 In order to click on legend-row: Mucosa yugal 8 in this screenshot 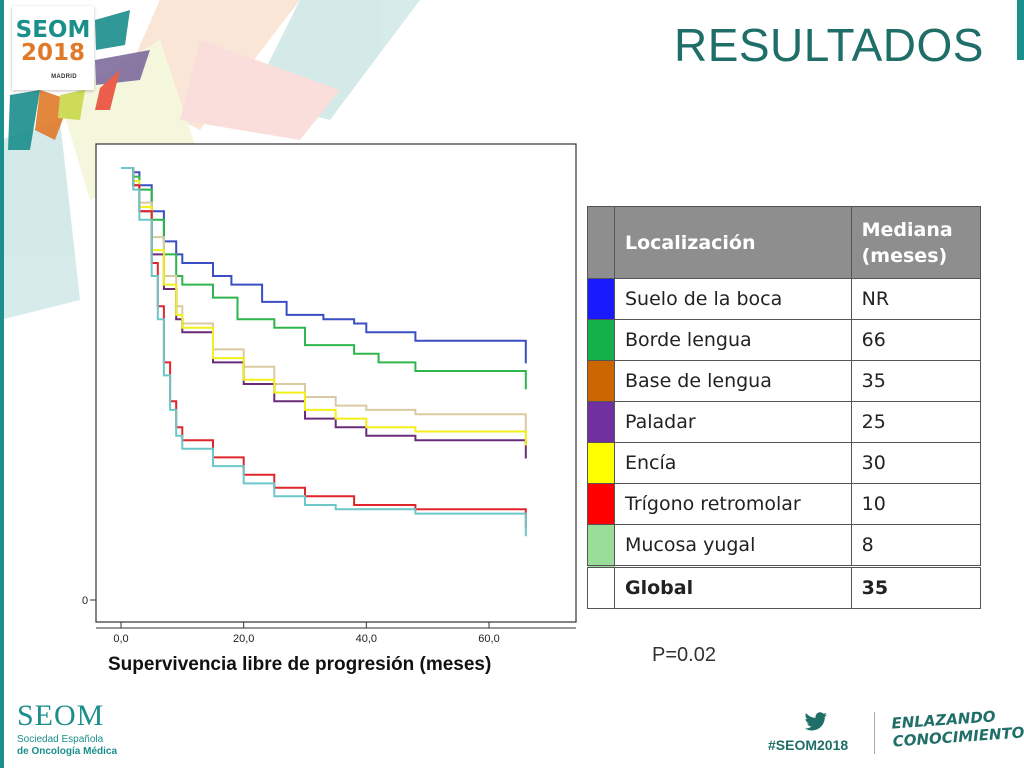, I will do `click(784, 545)`.